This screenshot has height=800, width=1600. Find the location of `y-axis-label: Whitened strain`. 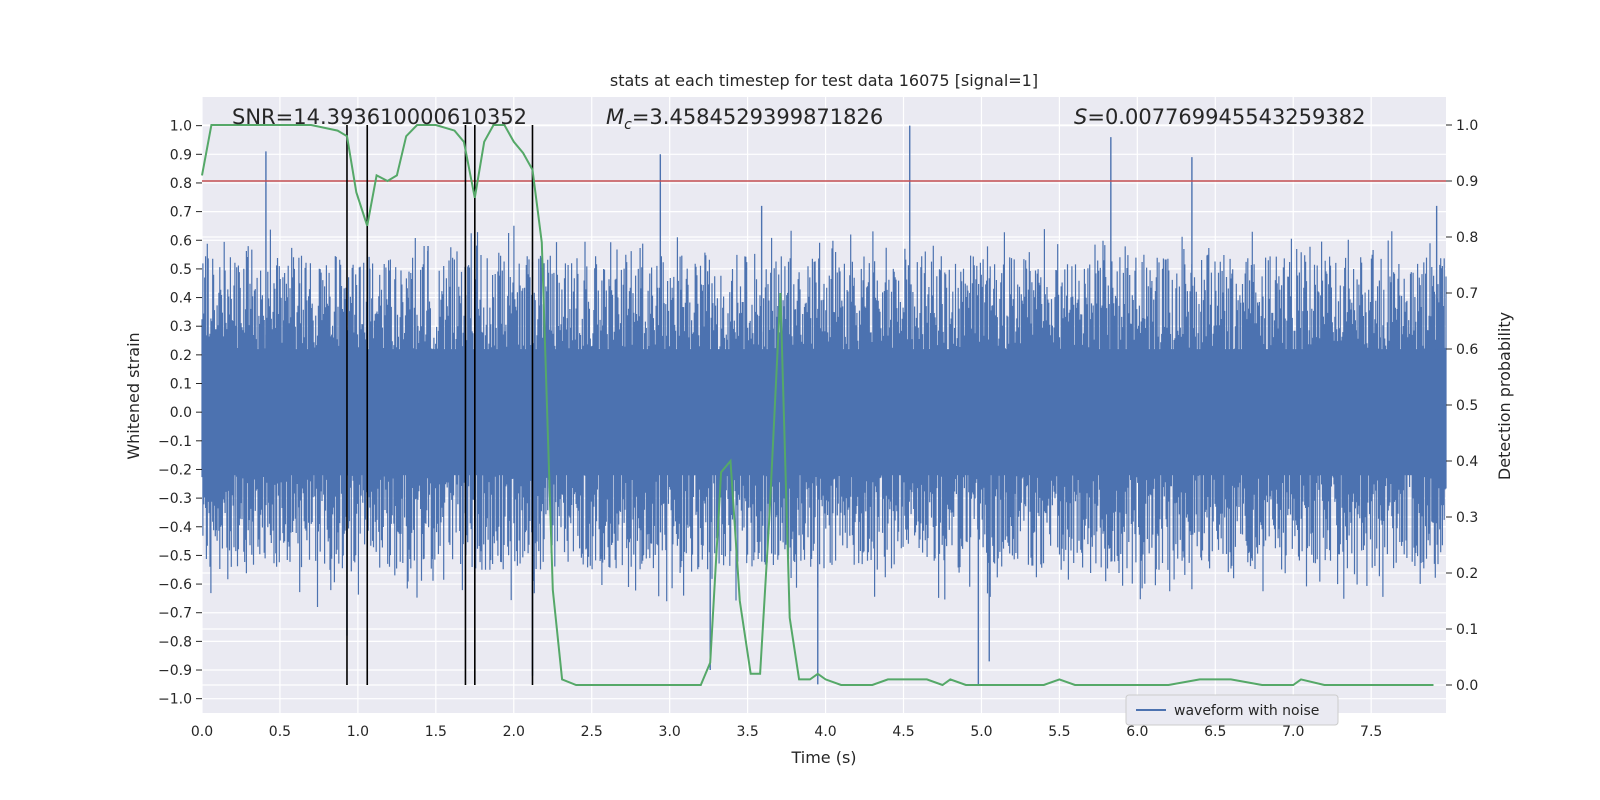

y-axis-label: Whitened strain is located at coordinates (133, 395).